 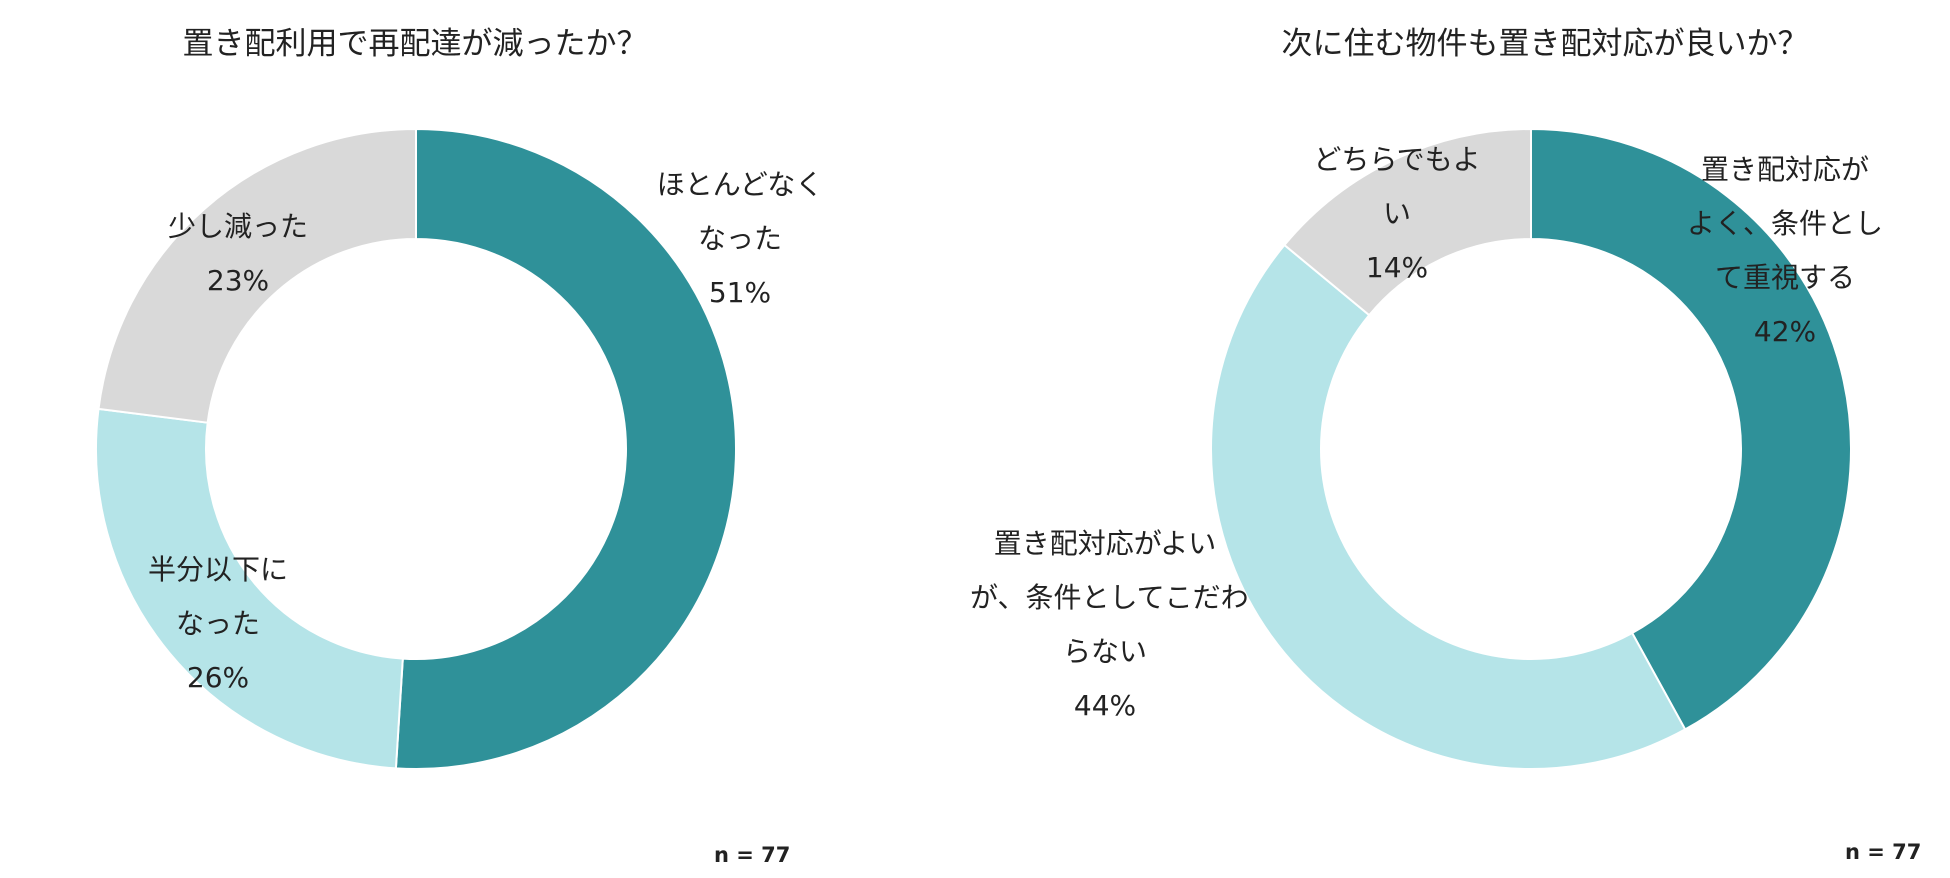 What do you see at coordinates (237, 226) in the screenshot?
I see `slice-label-line: 少し減った` at bounding box center [237, 226].